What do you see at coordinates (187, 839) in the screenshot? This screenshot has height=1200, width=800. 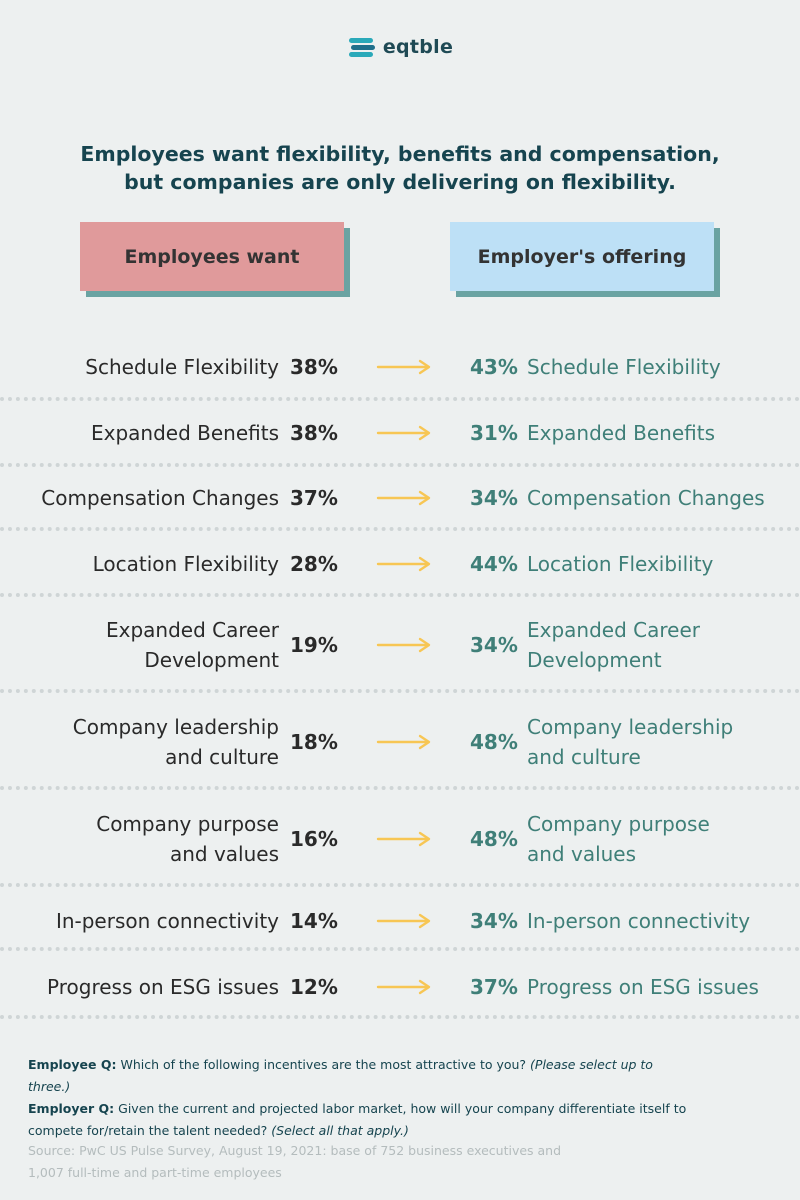 I see `employee-want-label: Company purpose and values` at bounding box center [187, 839].